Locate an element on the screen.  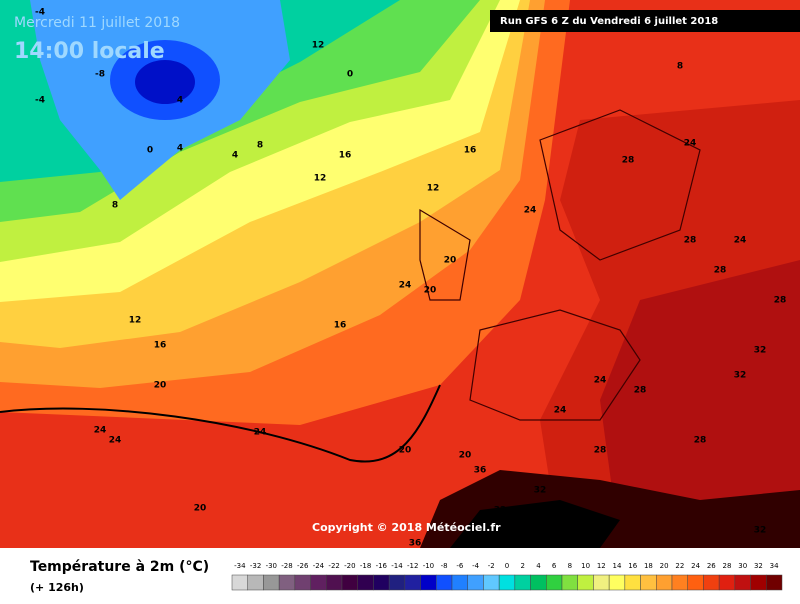
legend-label: -24 is located at coordinates (319, 566).